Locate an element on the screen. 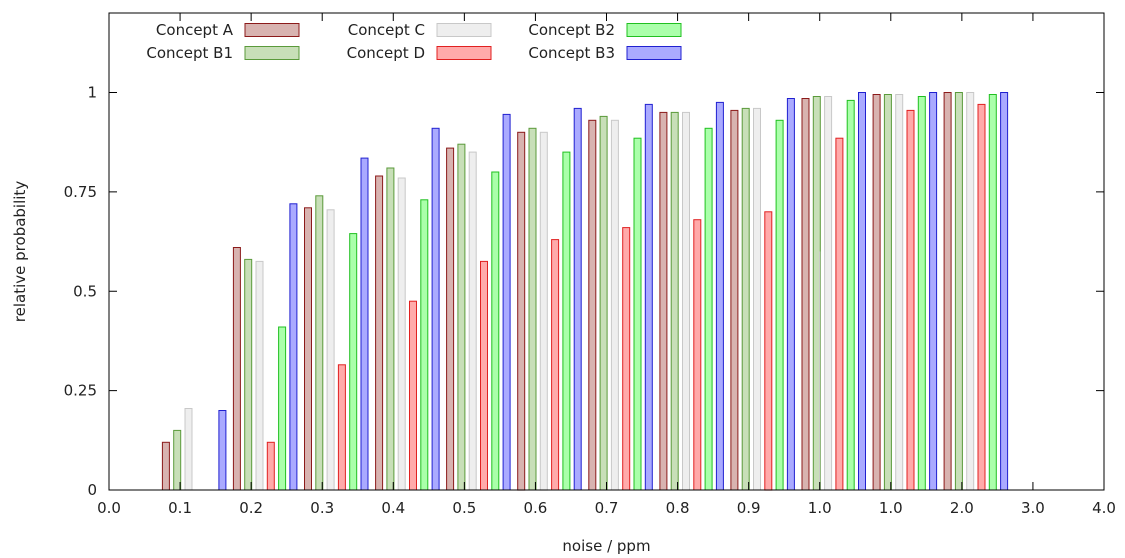  bar-concept-a-0.4 is located at coordinates (379, 333).